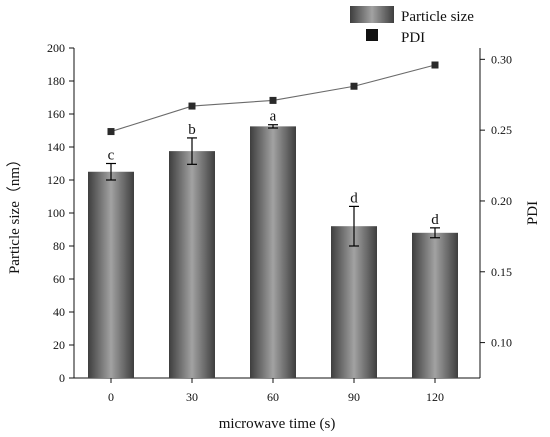  I want to click on right-tick-label: 0.15, so click(501, 272).